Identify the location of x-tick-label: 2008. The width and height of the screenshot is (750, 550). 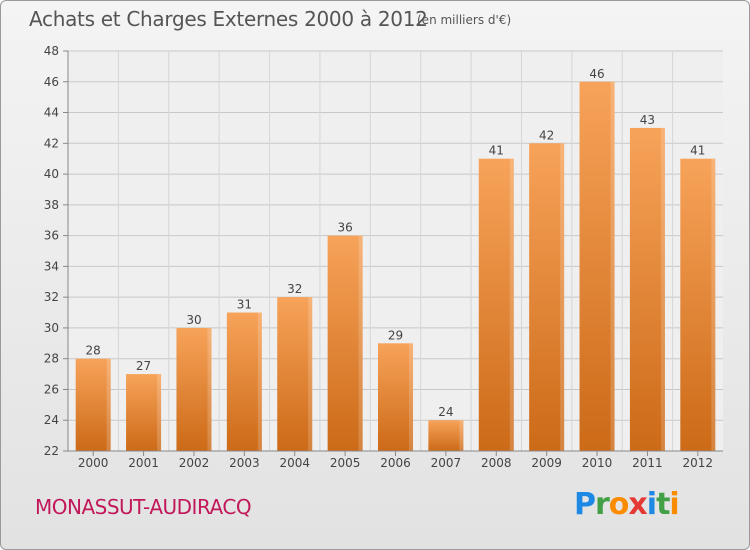
(496, 463).